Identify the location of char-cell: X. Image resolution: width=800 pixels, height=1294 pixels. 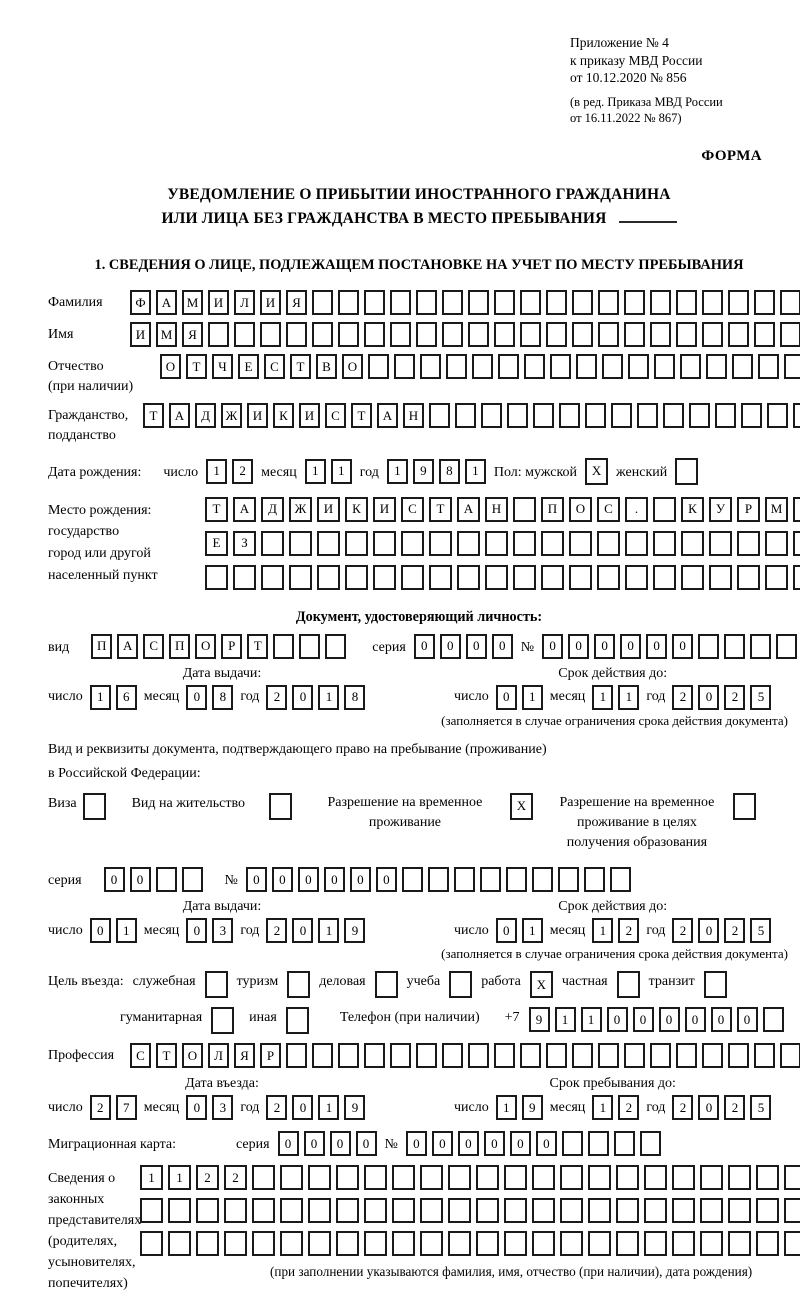
(541, 985).